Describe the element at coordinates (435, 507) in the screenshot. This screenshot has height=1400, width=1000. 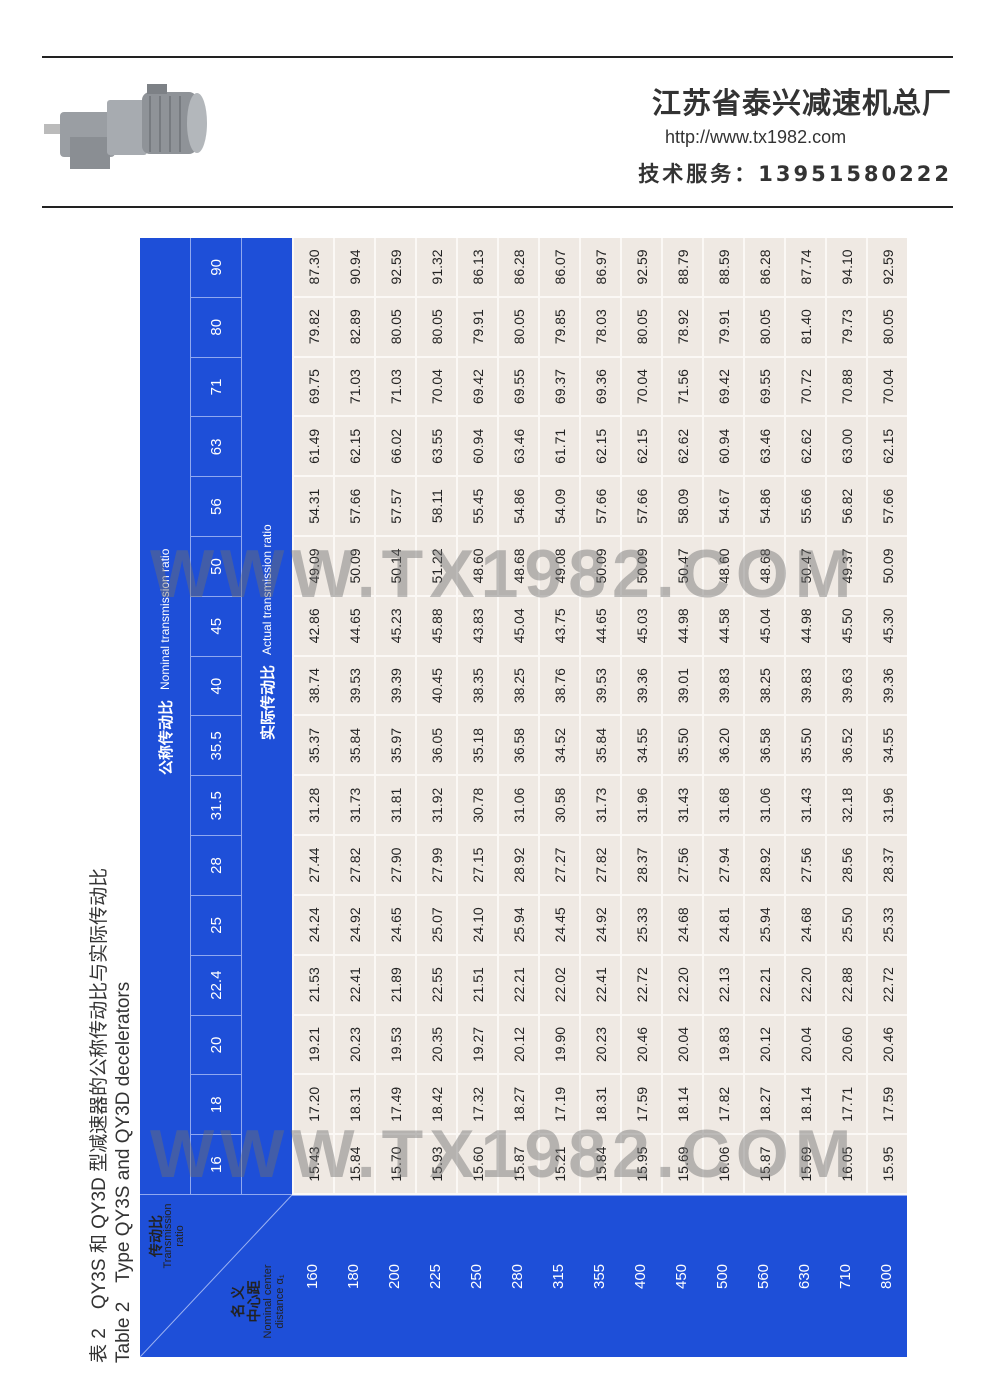
I see `actual-ratio-cell: 58.11` at that location.